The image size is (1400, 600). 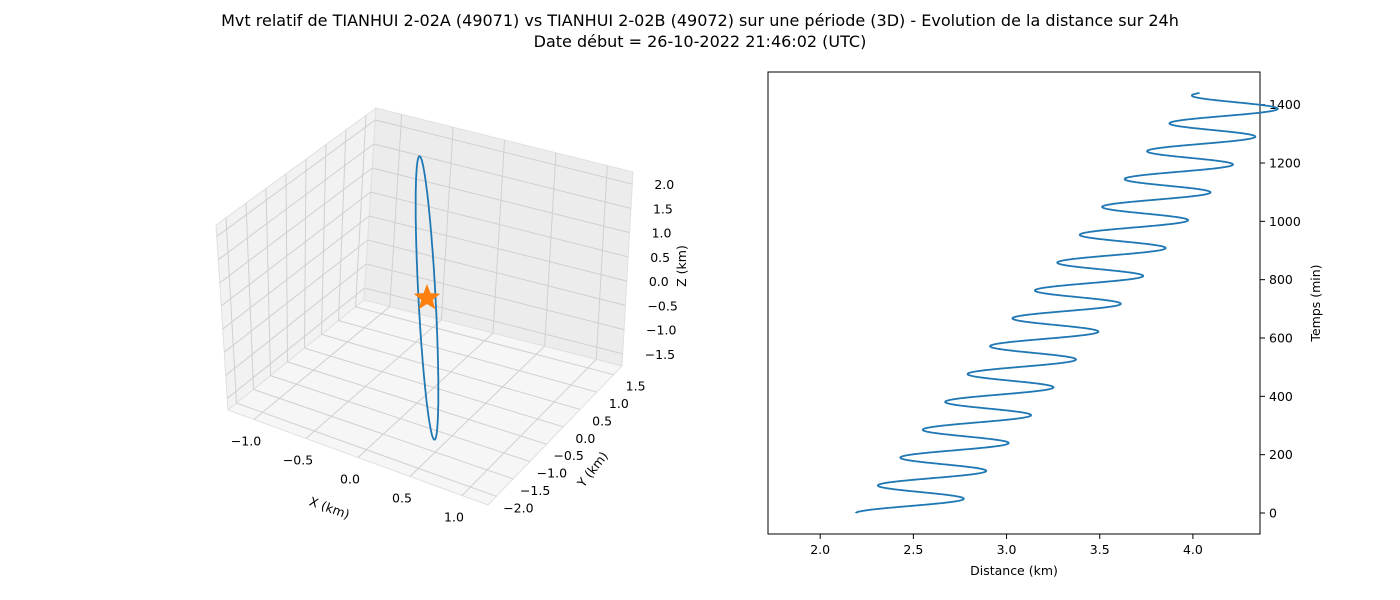 What do you see at coordinates (602, 420) in the screenshot?
I see `chart-3d-y-tick-label: 0.5` at bounding box center [602, 420].